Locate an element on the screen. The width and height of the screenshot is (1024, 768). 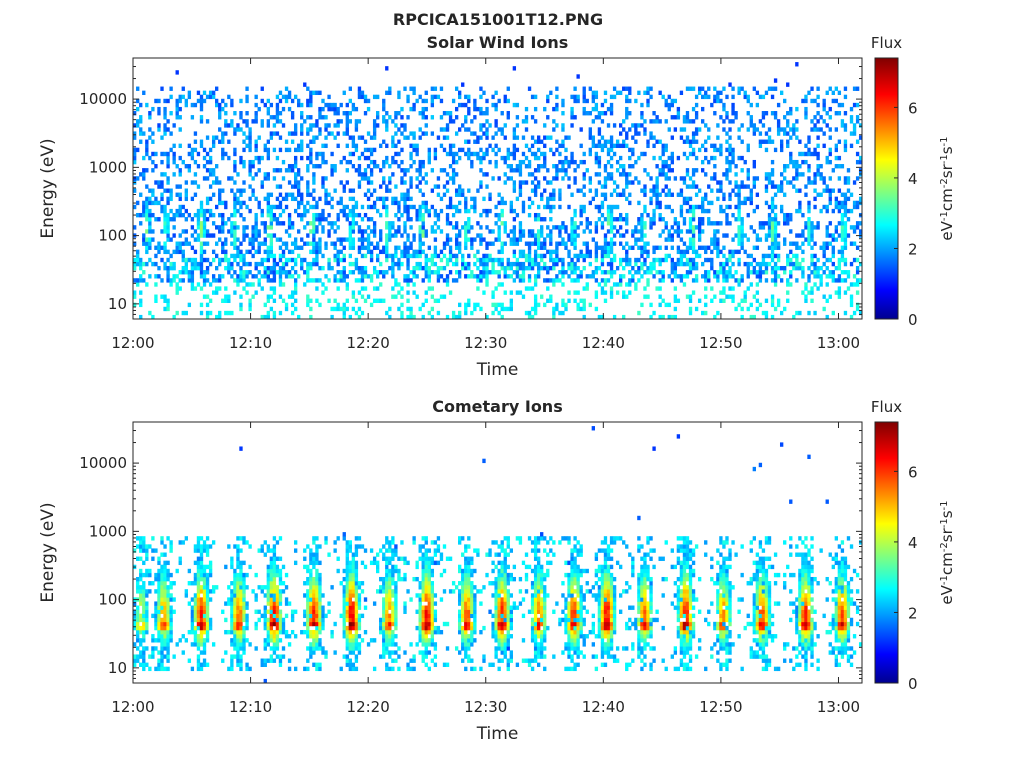
x-tick-label: 12:00 is located at coordinates (132, 343).